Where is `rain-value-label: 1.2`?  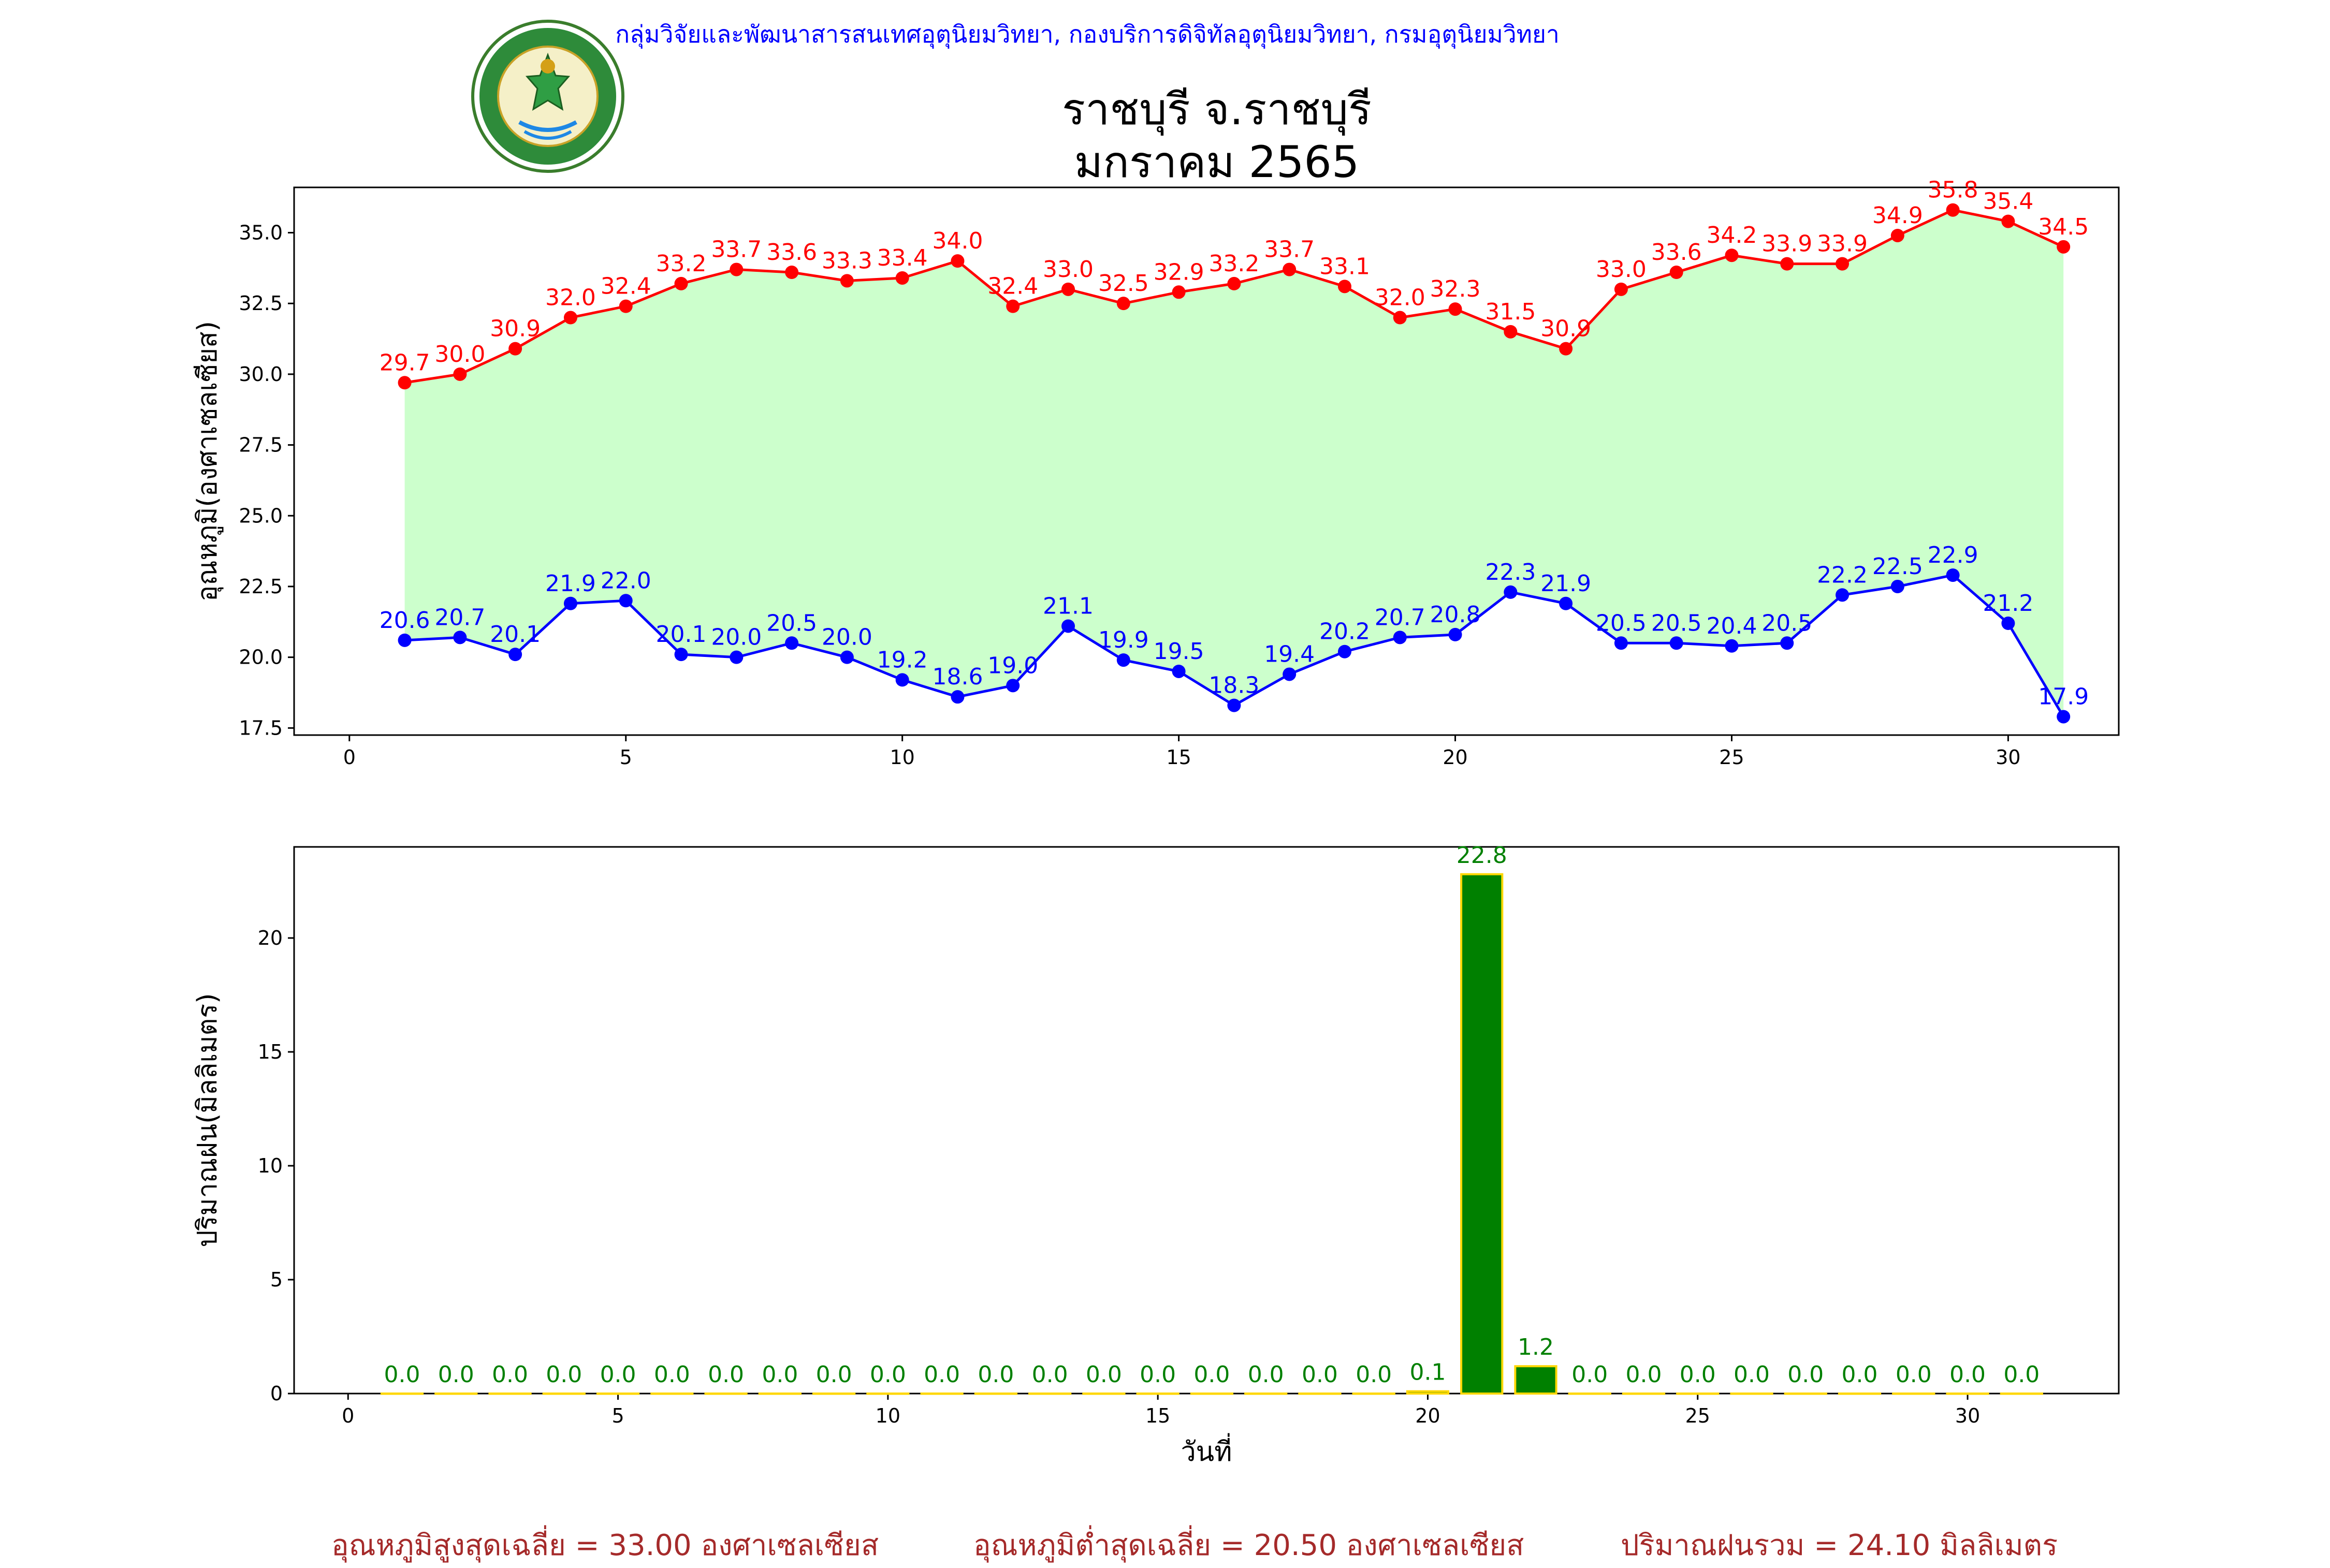
rain-value-label: 1.2 is located at coordinates (1536, 1347).